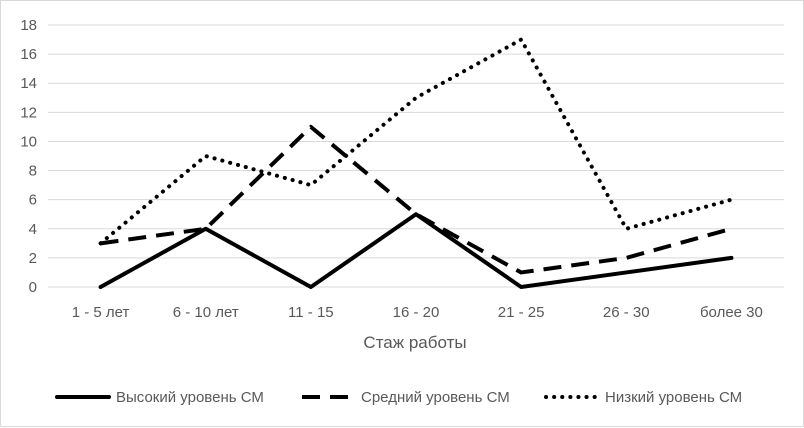 The image size is (804, 428). I want to click on x-tick-label: 26 - 30, so click(626, 312).